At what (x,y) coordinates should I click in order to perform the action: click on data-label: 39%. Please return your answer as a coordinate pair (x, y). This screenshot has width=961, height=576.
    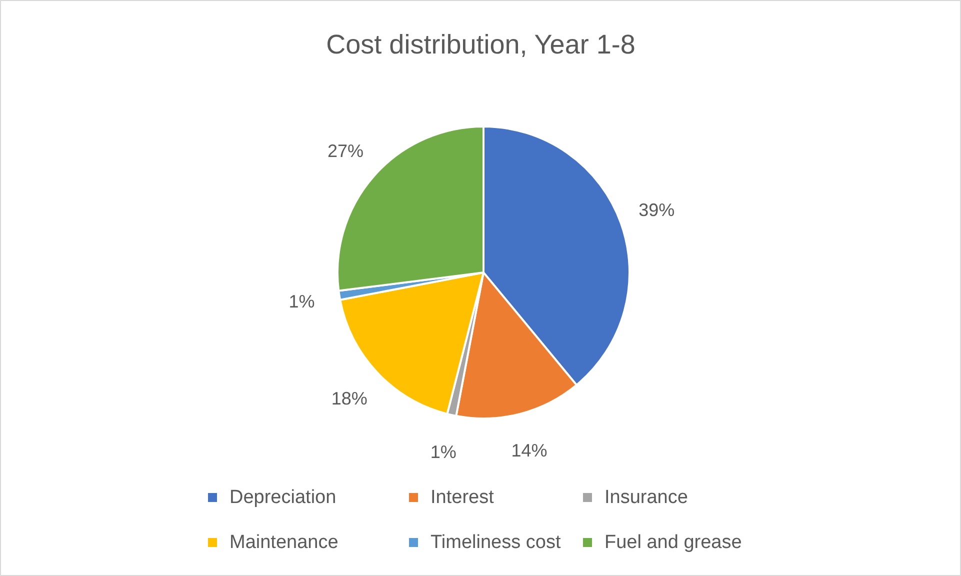
    Looking at the image, I should click on (656, 210).